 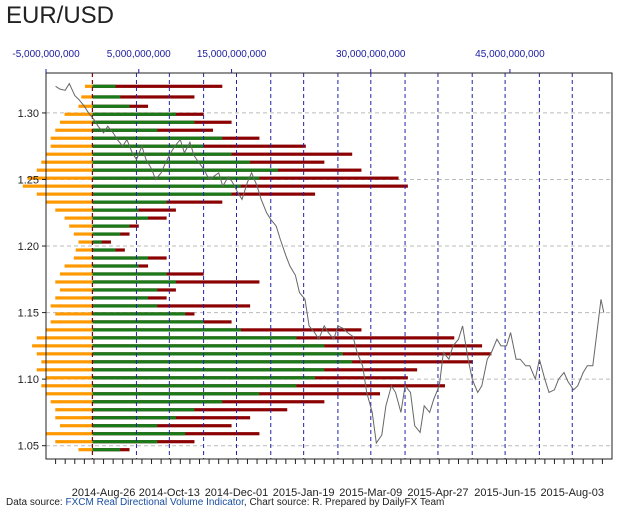 What do you see at coordinates (139, 54) in the screenshot?
I see `volume-tick-label: 5,000,000,000` at bounding box center [139, 54].